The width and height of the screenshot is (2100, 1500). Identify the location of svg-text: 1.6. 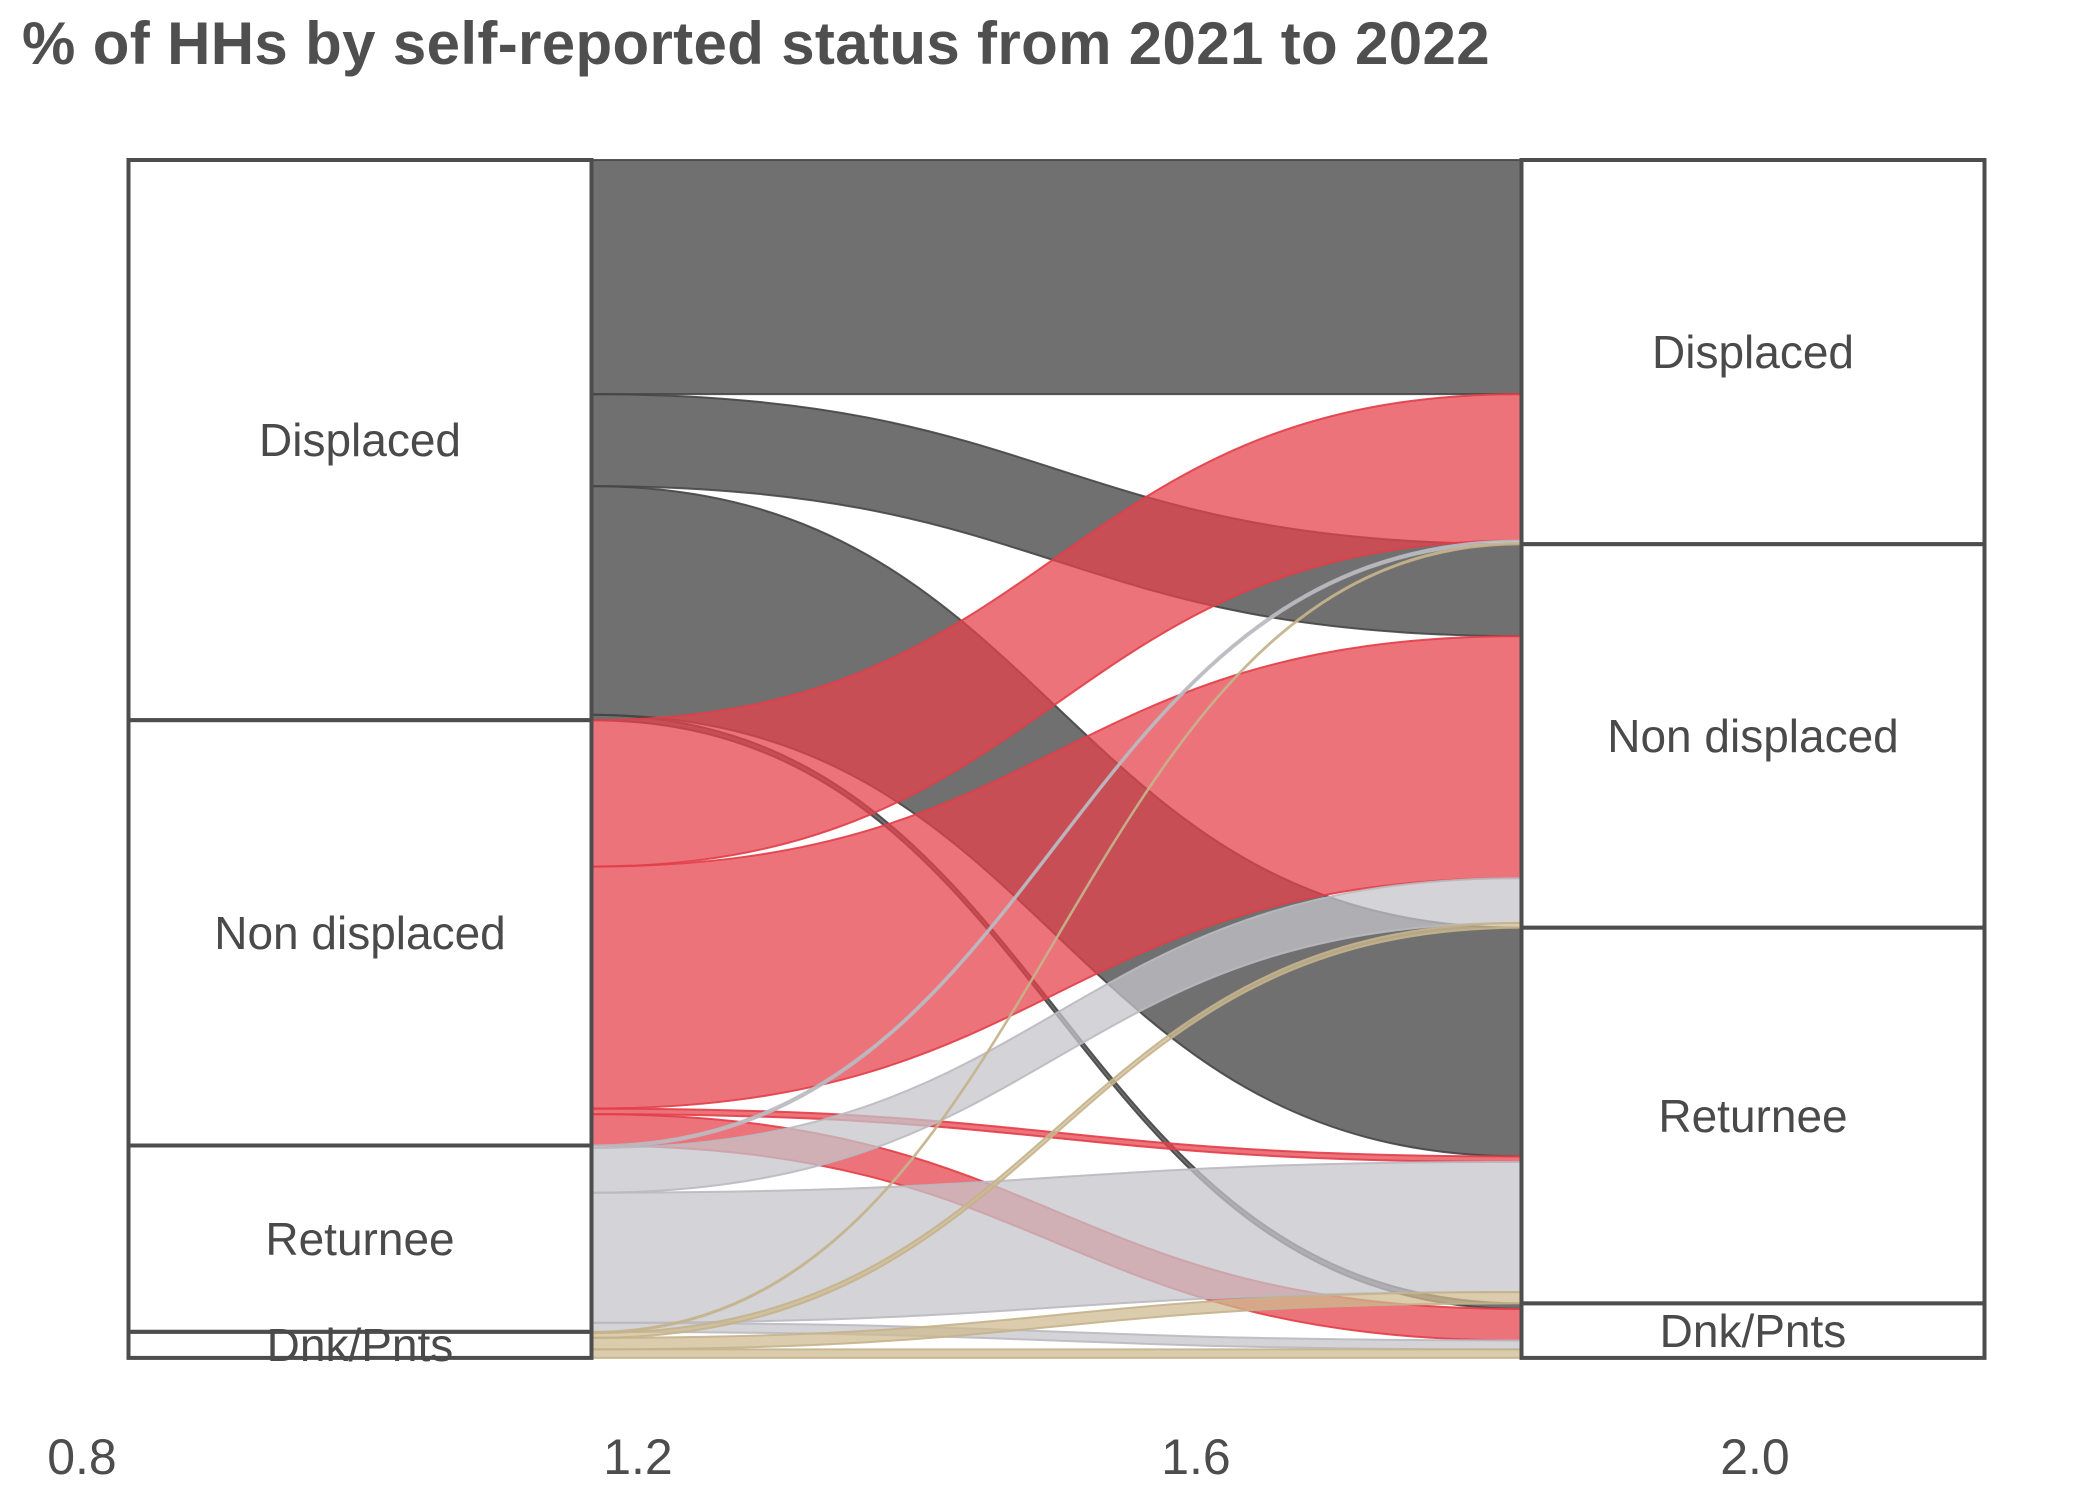
(1196, 1457).